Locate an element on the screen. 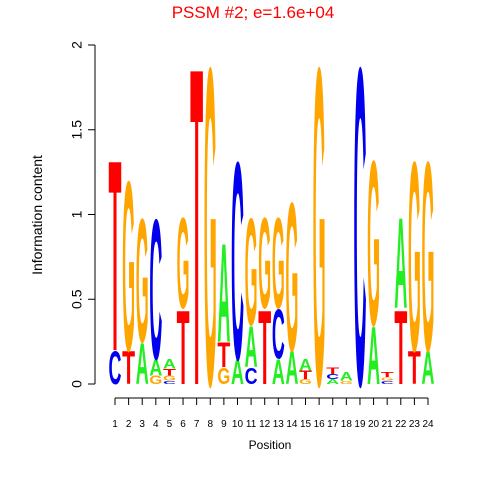  x-tick-label: 17 is located at coordinates (333, 424).